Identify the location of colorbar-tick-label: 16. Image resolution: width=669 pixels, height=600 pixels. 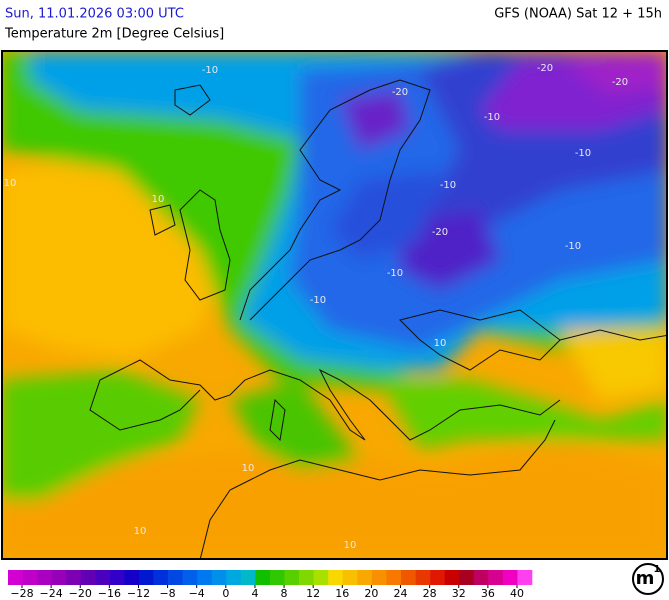
(342, 593).